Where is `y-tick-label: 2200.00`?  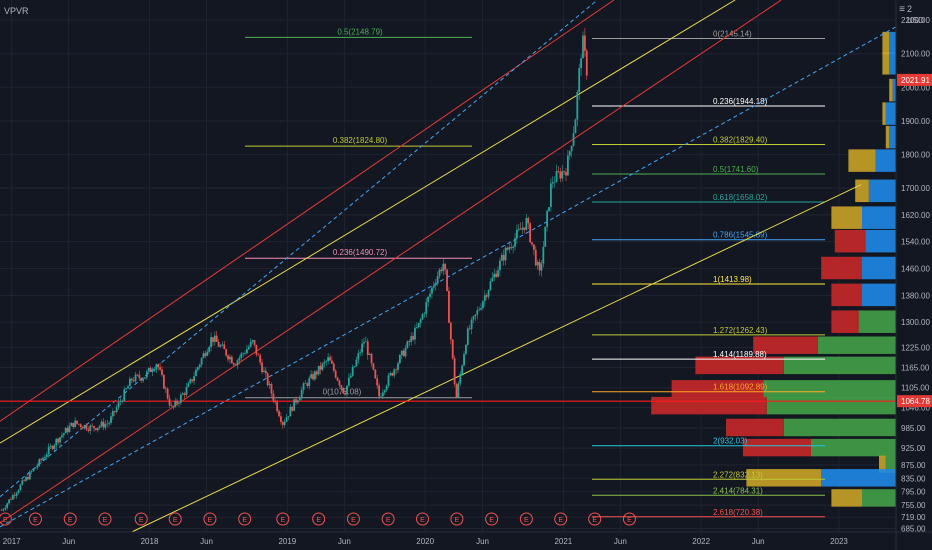 y-tick-label: 2200.00 is located at coordinates (915, 20).